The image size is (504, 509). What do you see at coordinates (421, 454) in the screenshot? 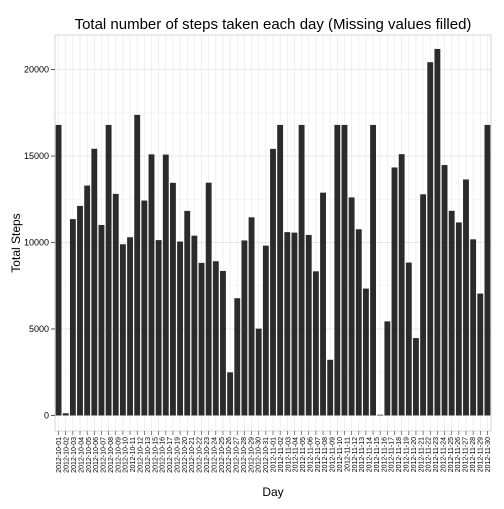
I see `x-tick-label: 2012-11-21` at bounding box center [421, 454].